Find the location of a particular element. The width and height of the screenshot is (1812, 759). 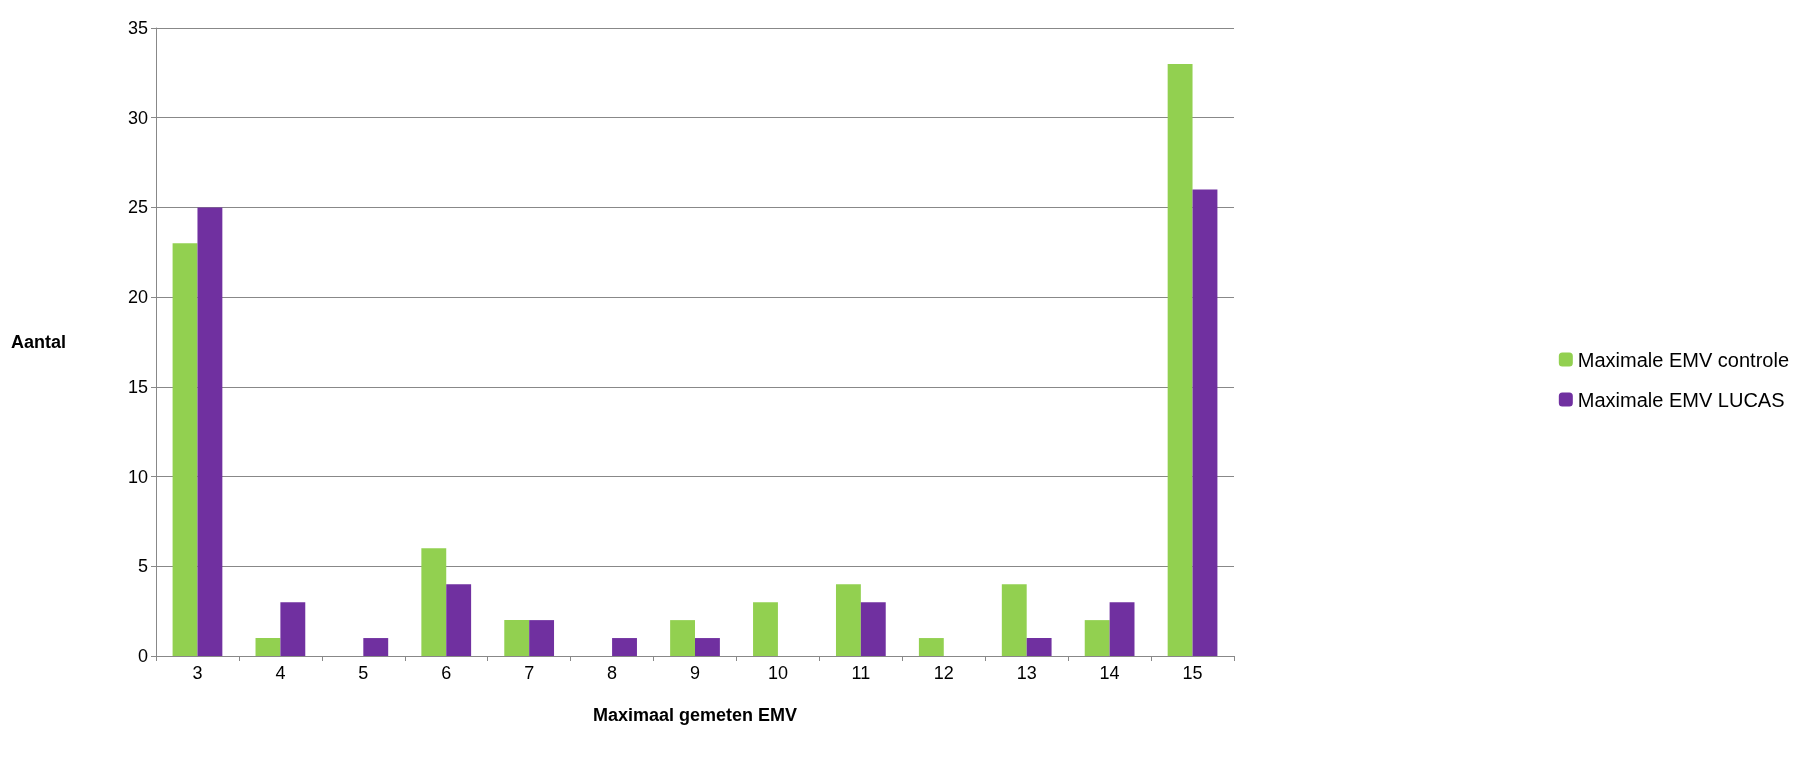

y-tick-label: 10 is located at coordinates (138, 476).